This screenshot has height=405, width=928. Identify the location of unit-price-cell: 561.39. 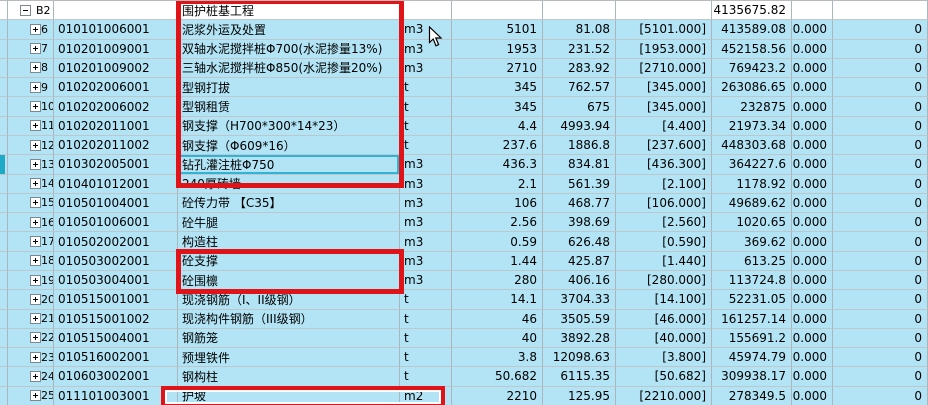
(579, 184).